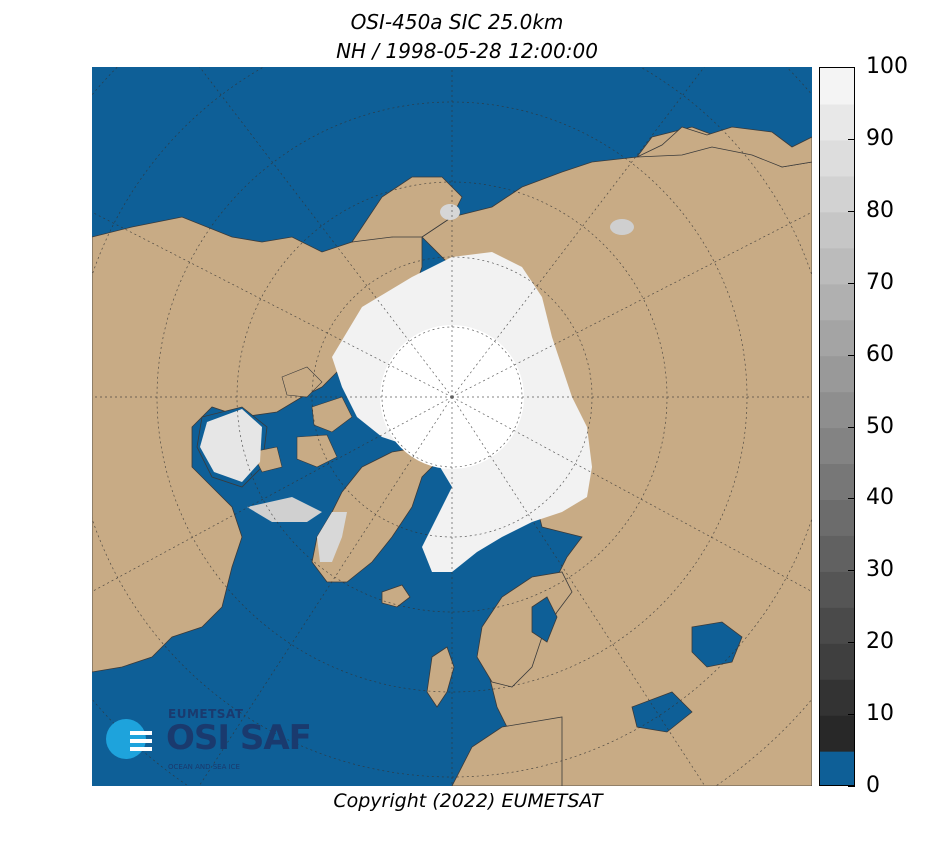 Image resolution: width=926 pixels, height=844 pixels. I want to click on british-isles-land, so click(440, 677).